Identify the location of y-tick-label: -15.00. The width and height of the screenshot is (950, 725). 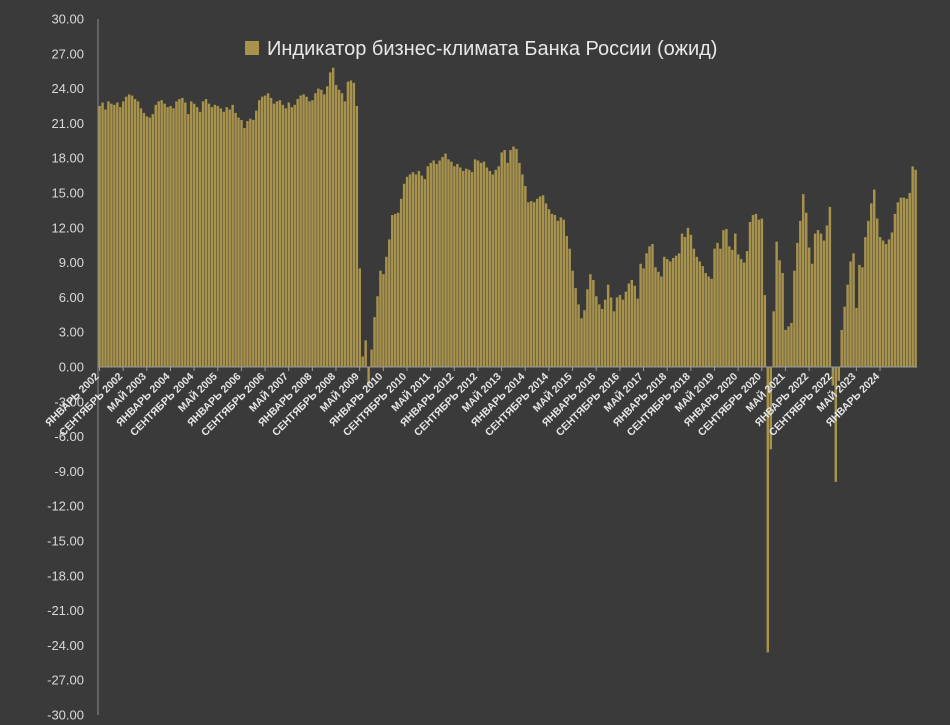
(65, 541).